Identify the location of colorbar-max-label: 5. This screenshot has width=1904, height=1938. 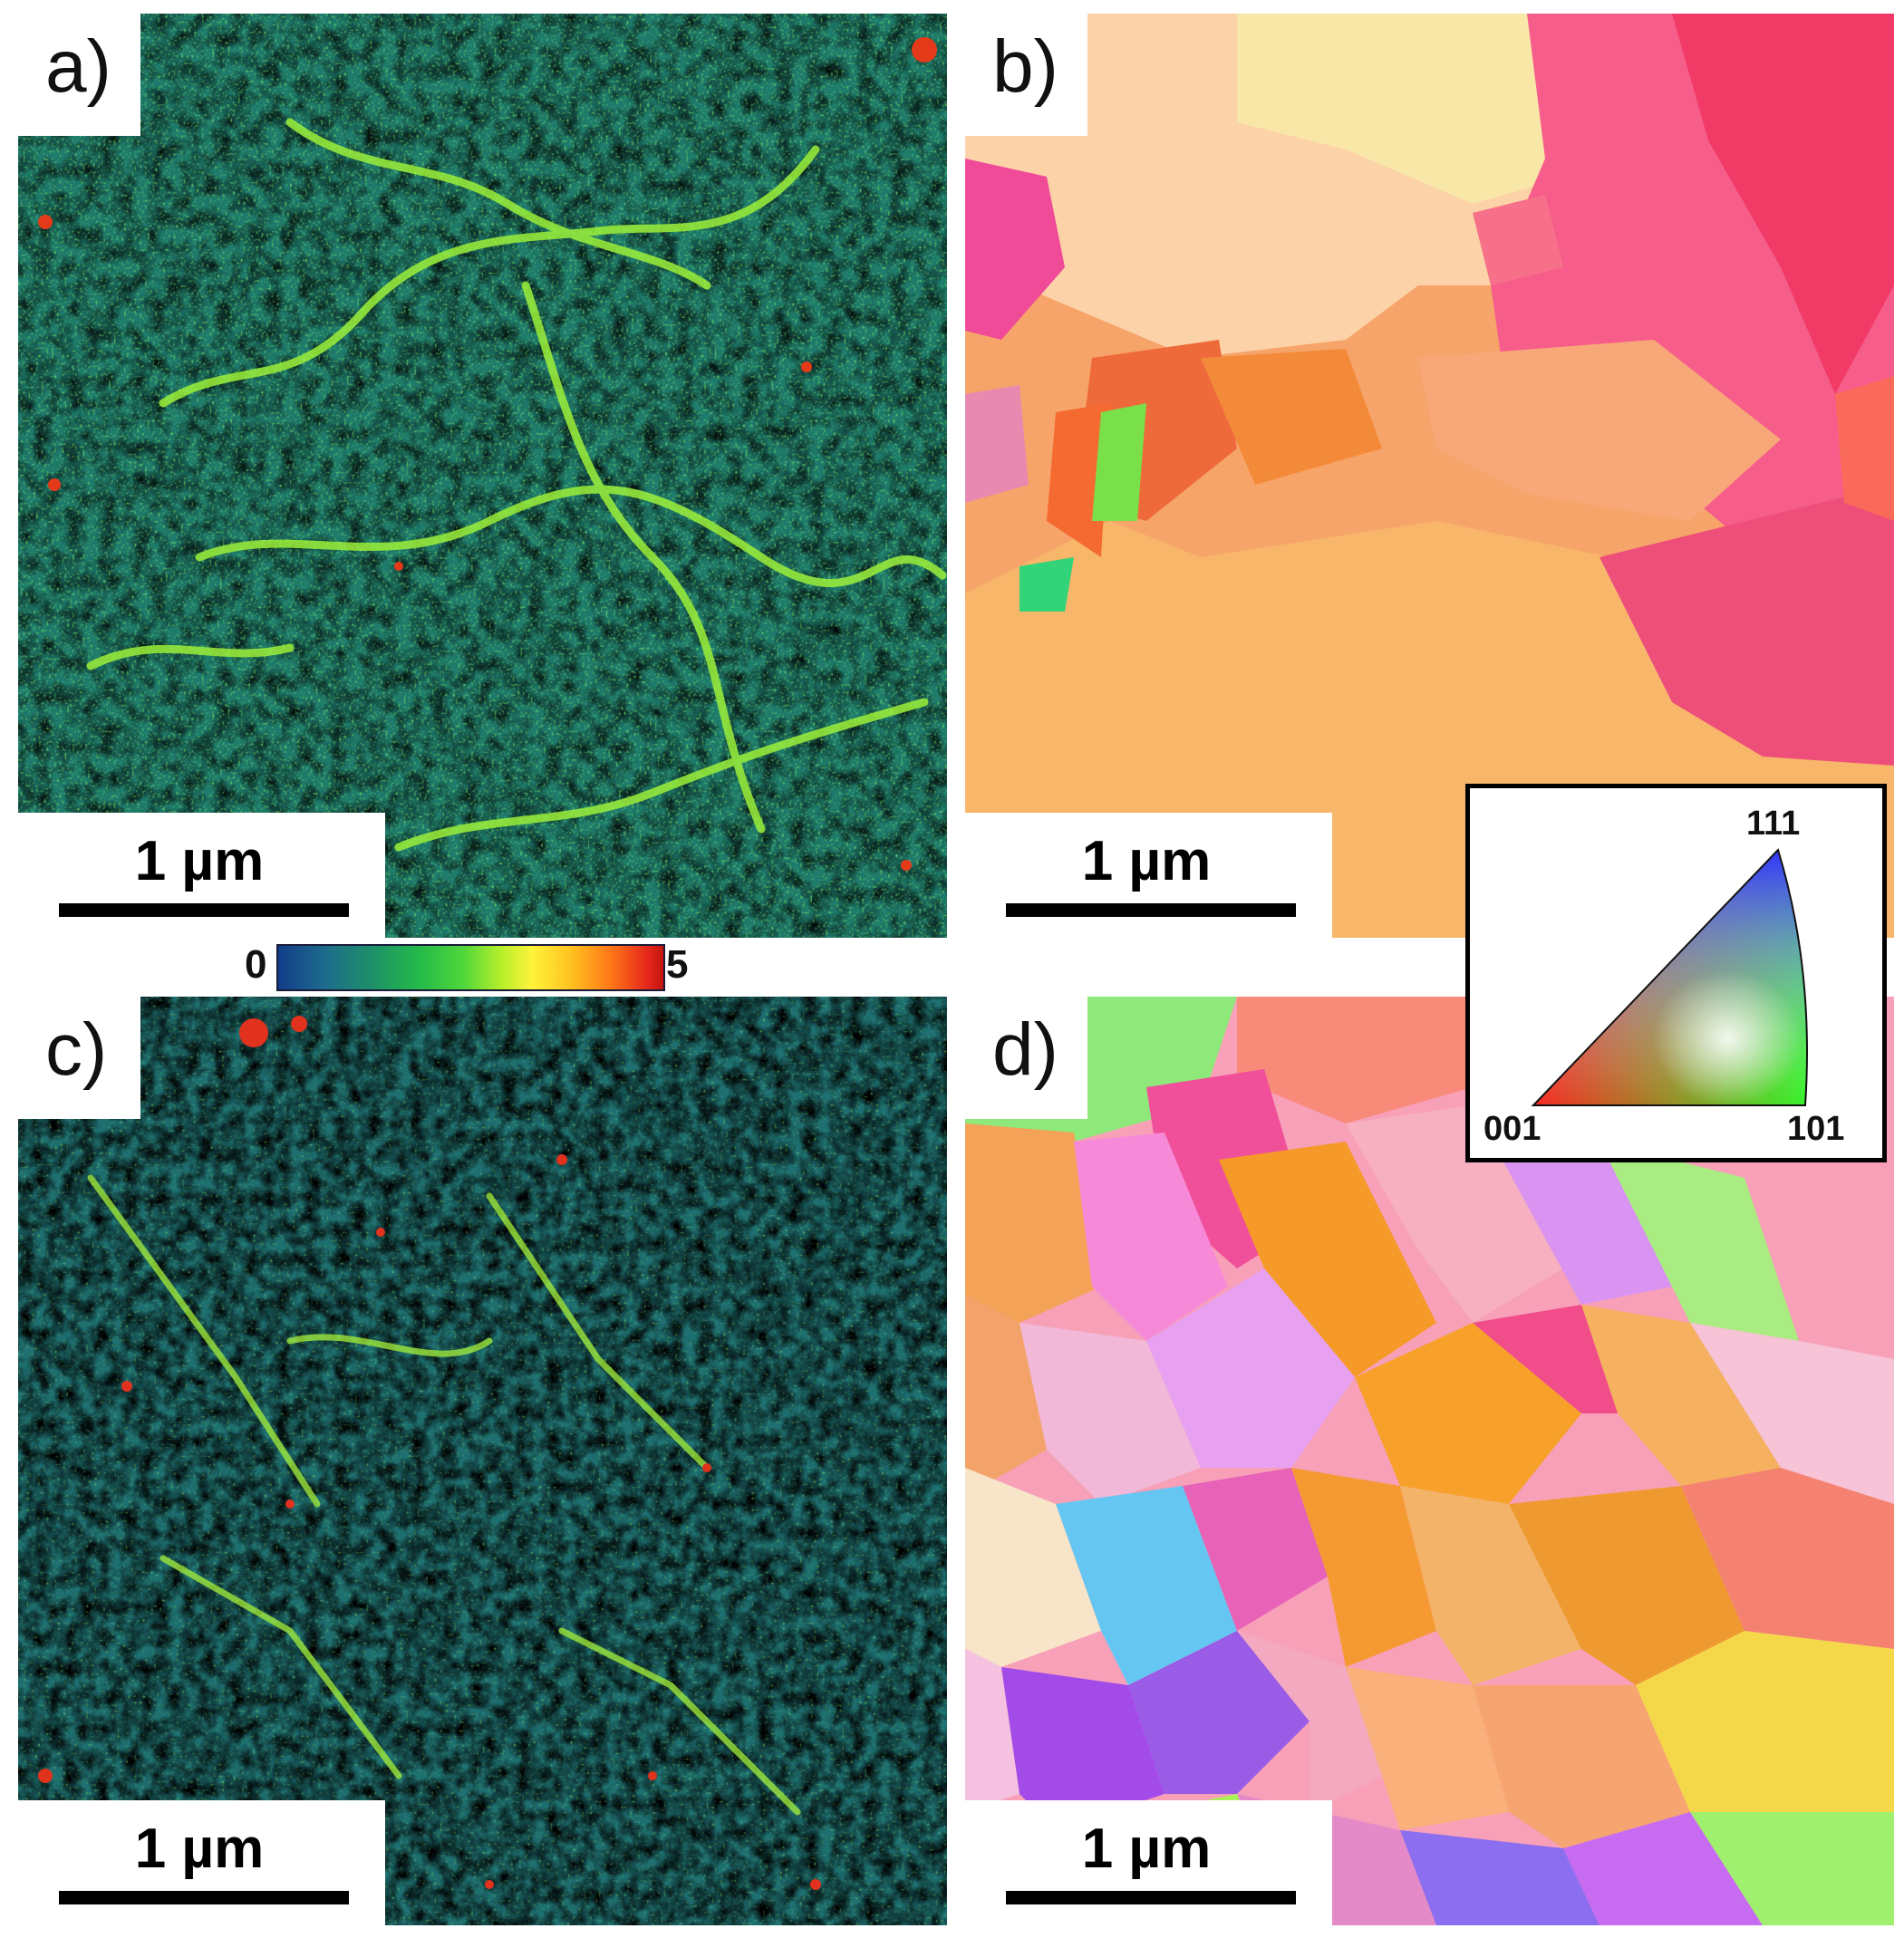
(678, 965).